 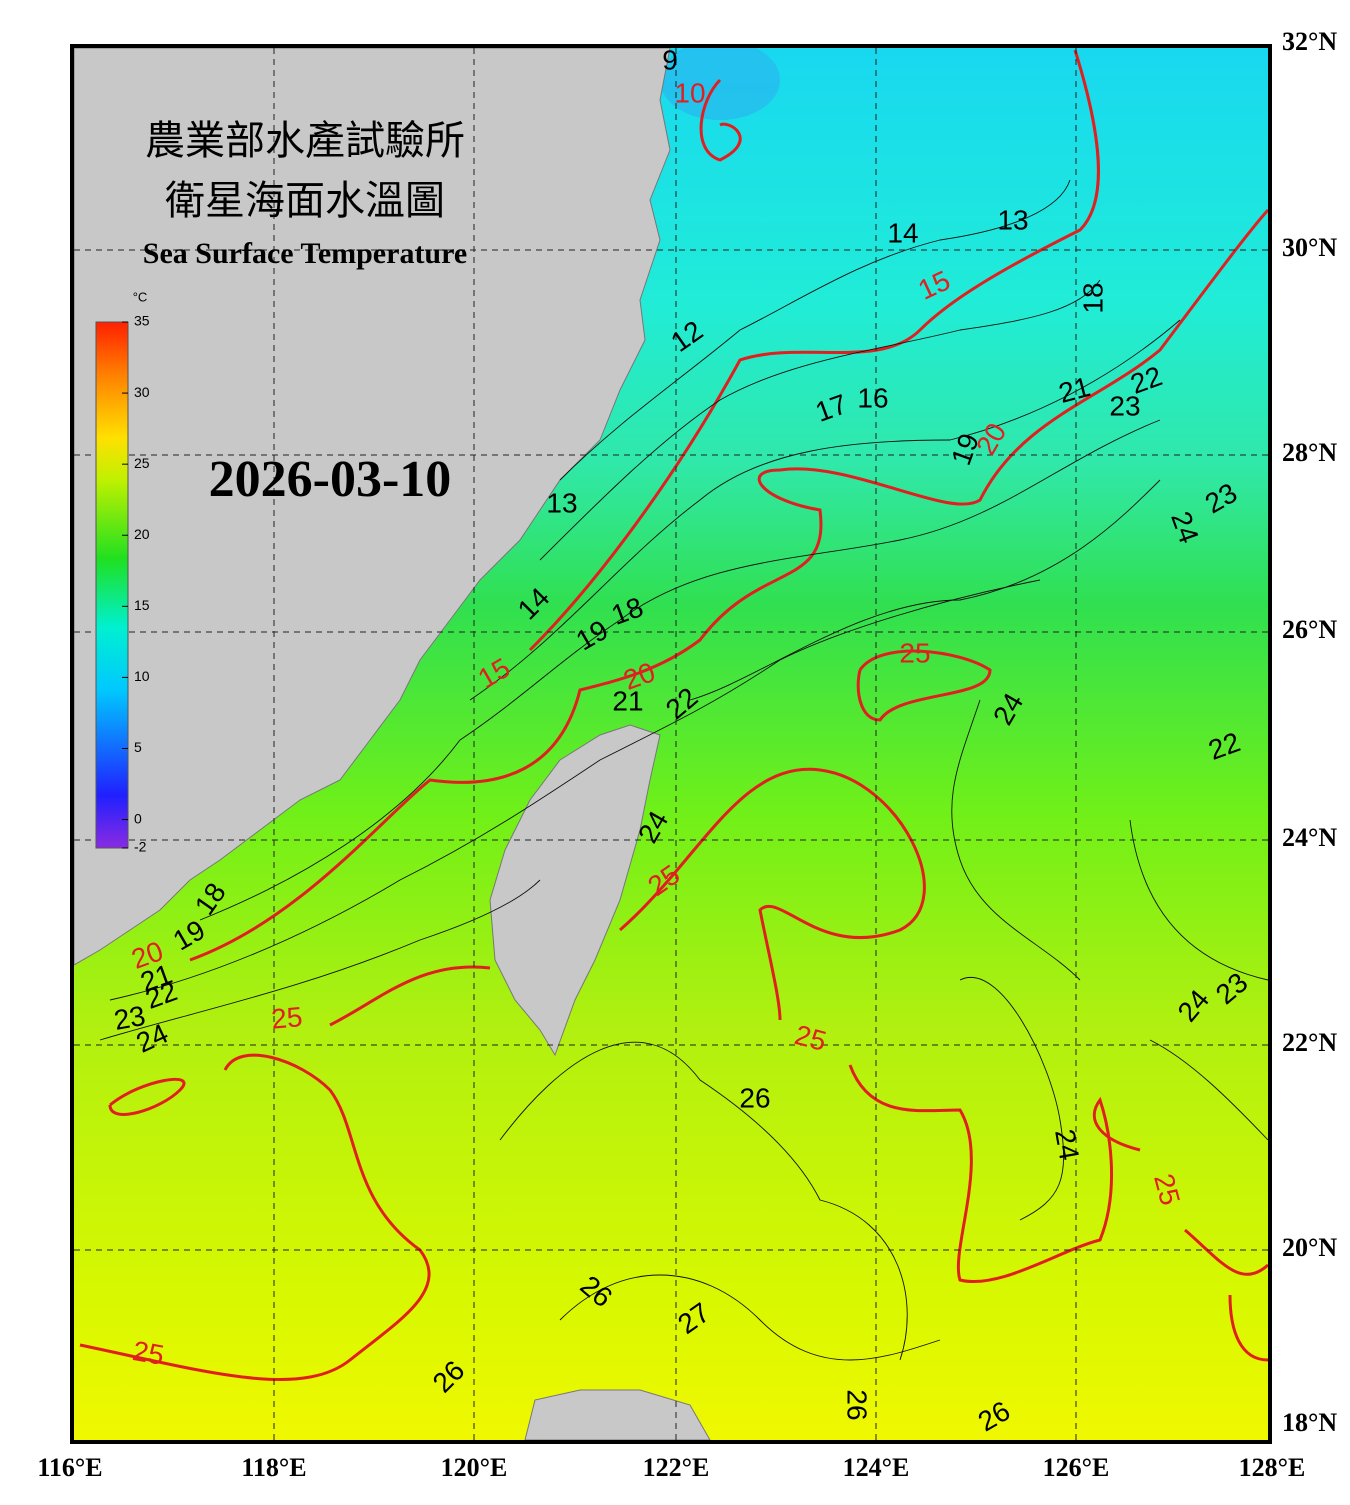 I want to click on lat-label: 20°N, so click(x=1309, y=1247).